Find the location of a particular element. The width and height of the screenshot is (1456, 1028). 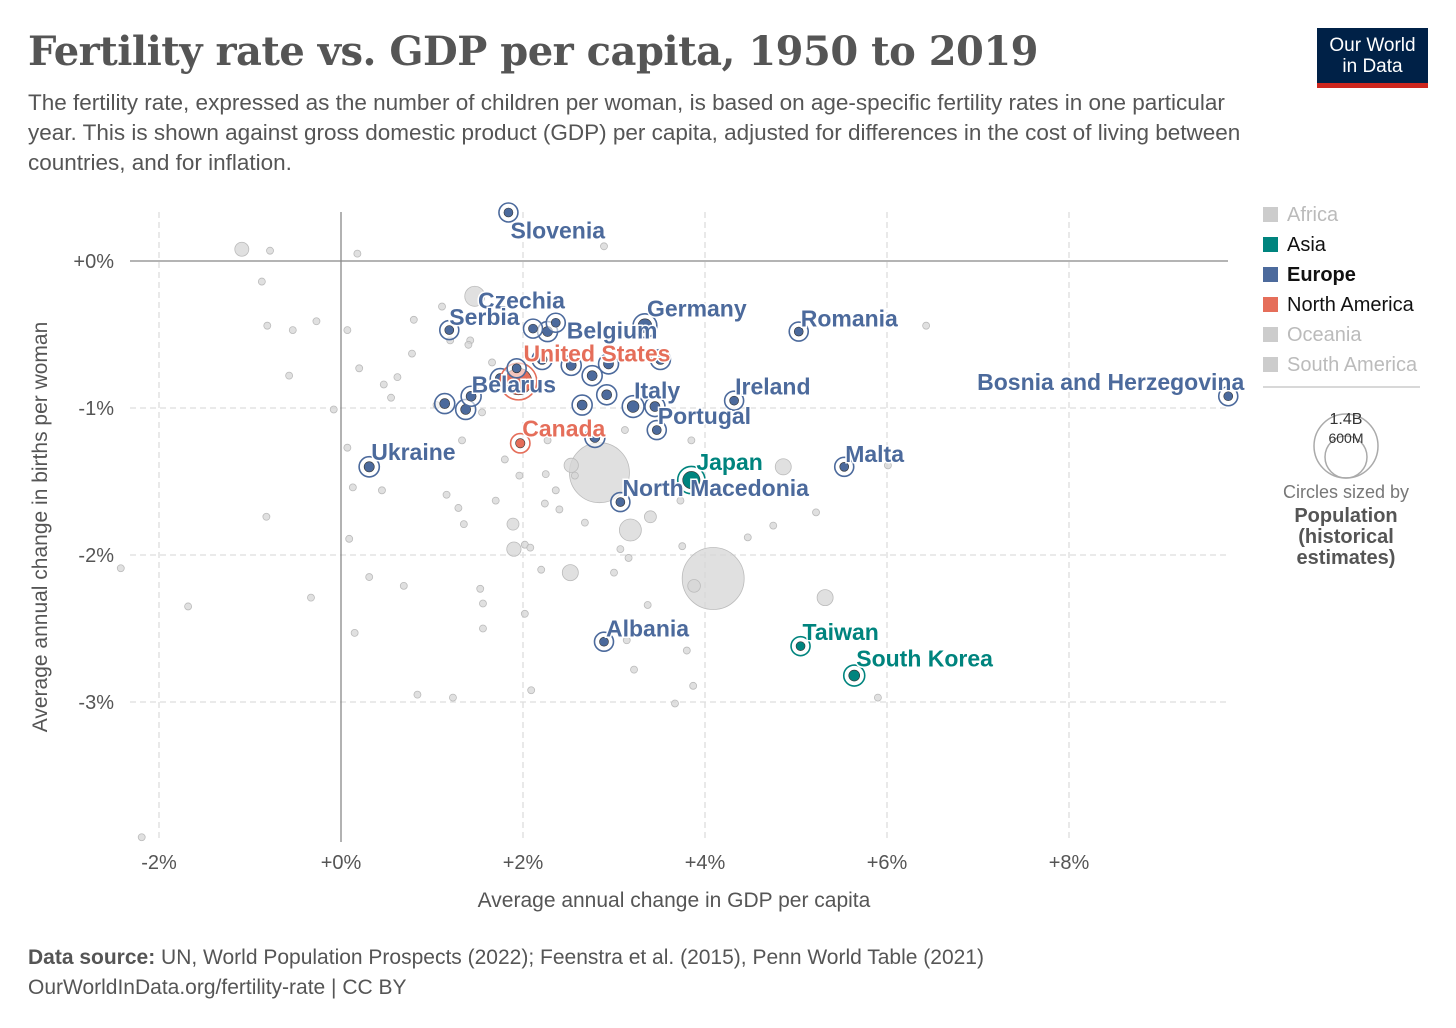

legend-label: Africa is located at coordinates (1313, 215).